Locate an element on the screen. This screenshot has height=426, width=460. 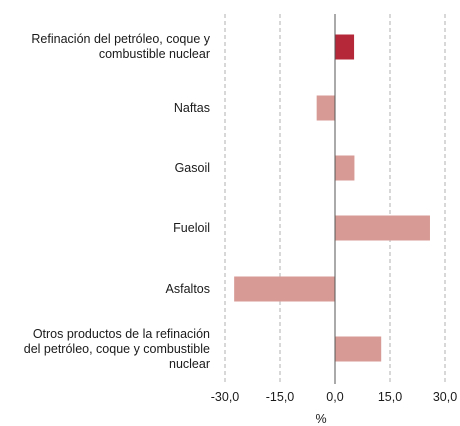
category-label-naftas: Naftas is located at coordinates (191, 107).